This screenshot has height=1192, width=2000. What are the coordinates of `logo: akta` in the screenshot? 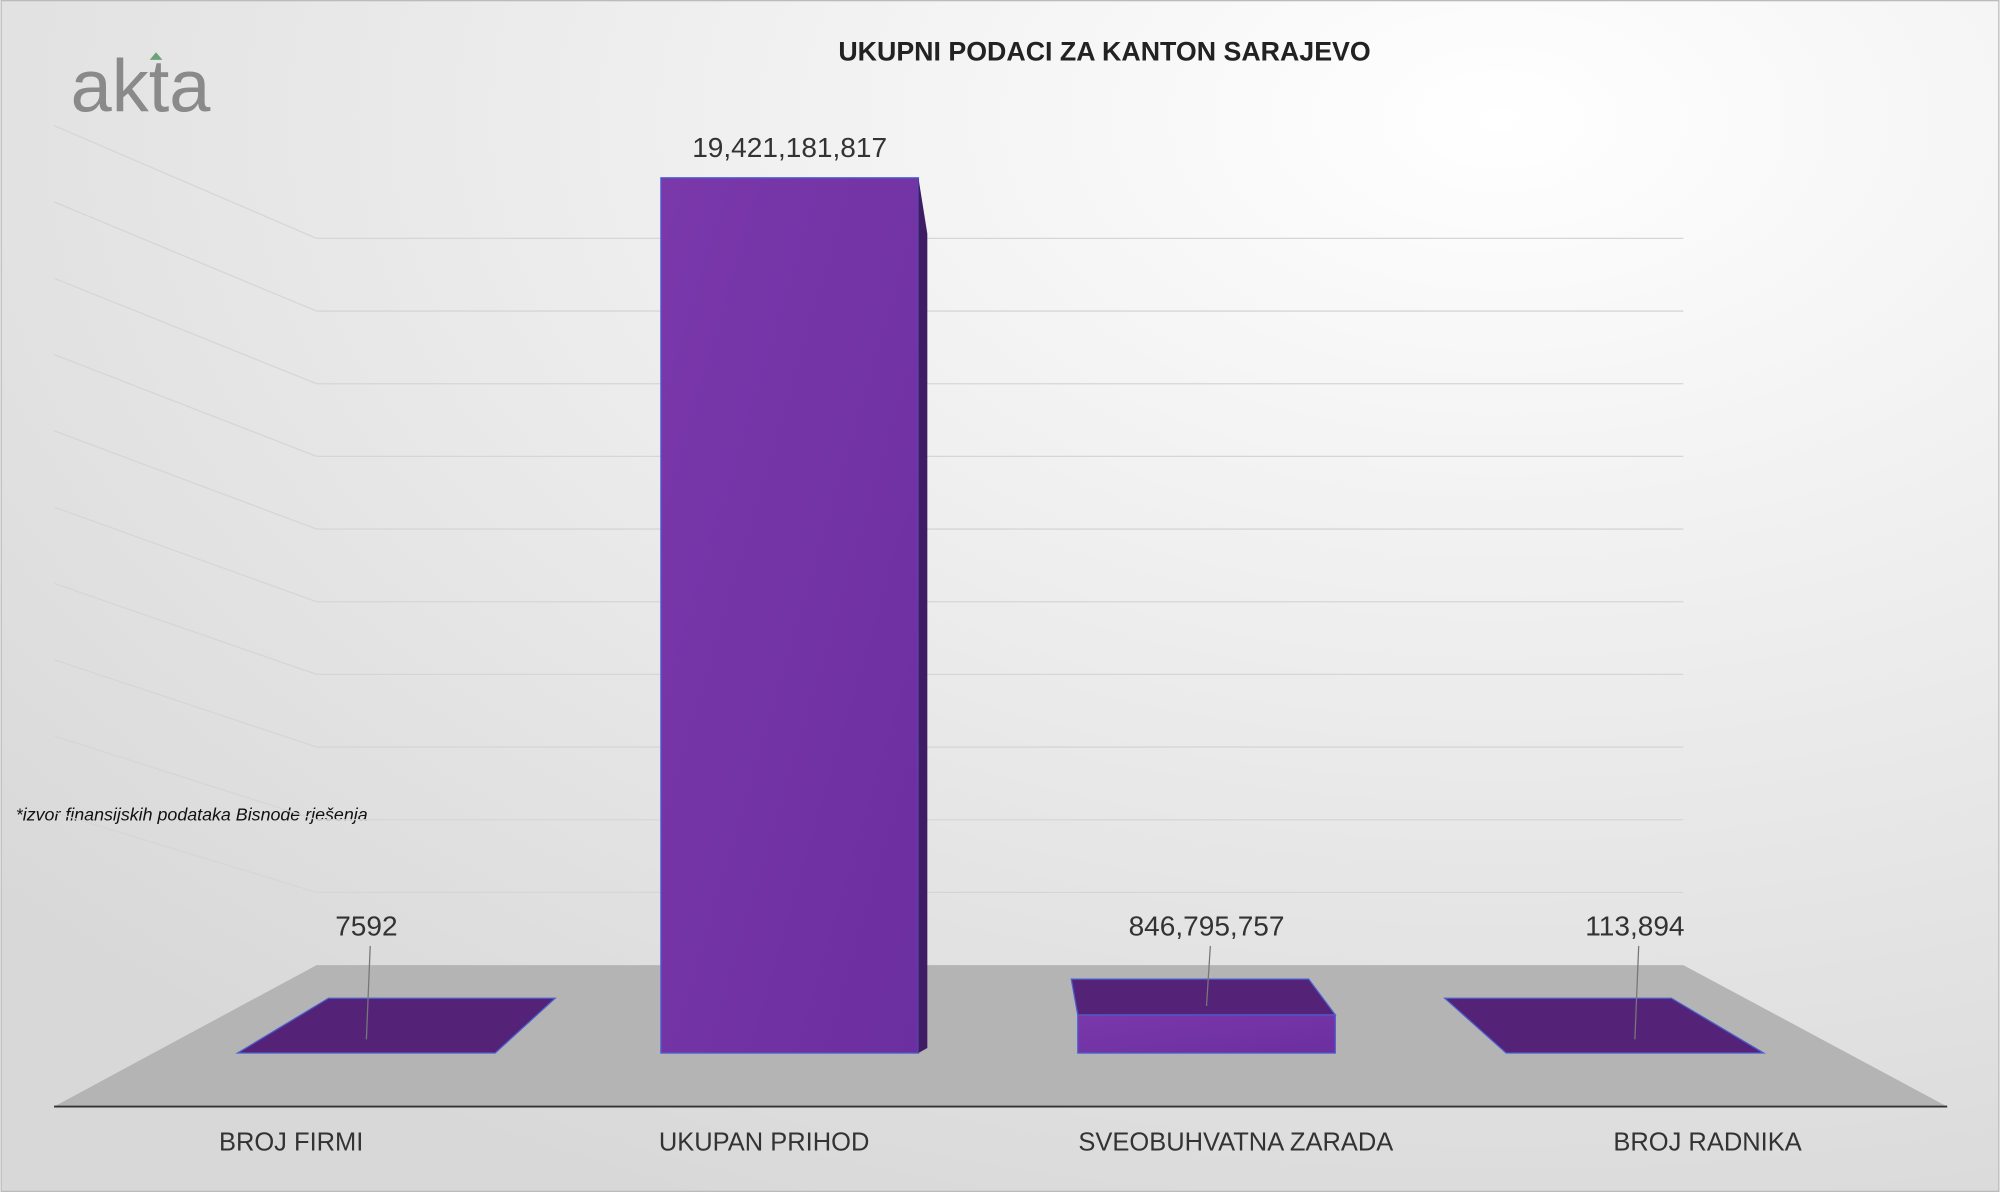 It's located at (141, 85).